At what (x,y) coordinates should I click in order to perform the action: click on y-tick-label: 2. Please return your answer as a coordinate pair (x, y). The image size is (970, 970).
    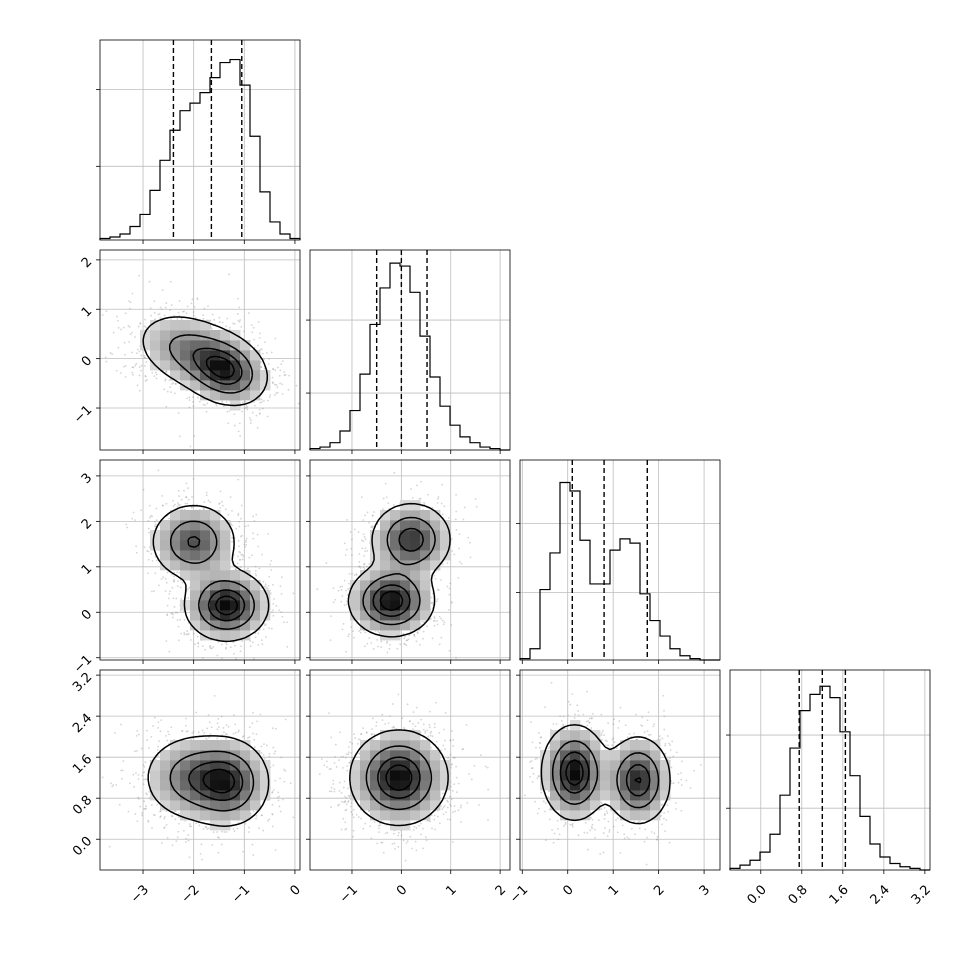
    Looking at the image, I should click on (87, 263).